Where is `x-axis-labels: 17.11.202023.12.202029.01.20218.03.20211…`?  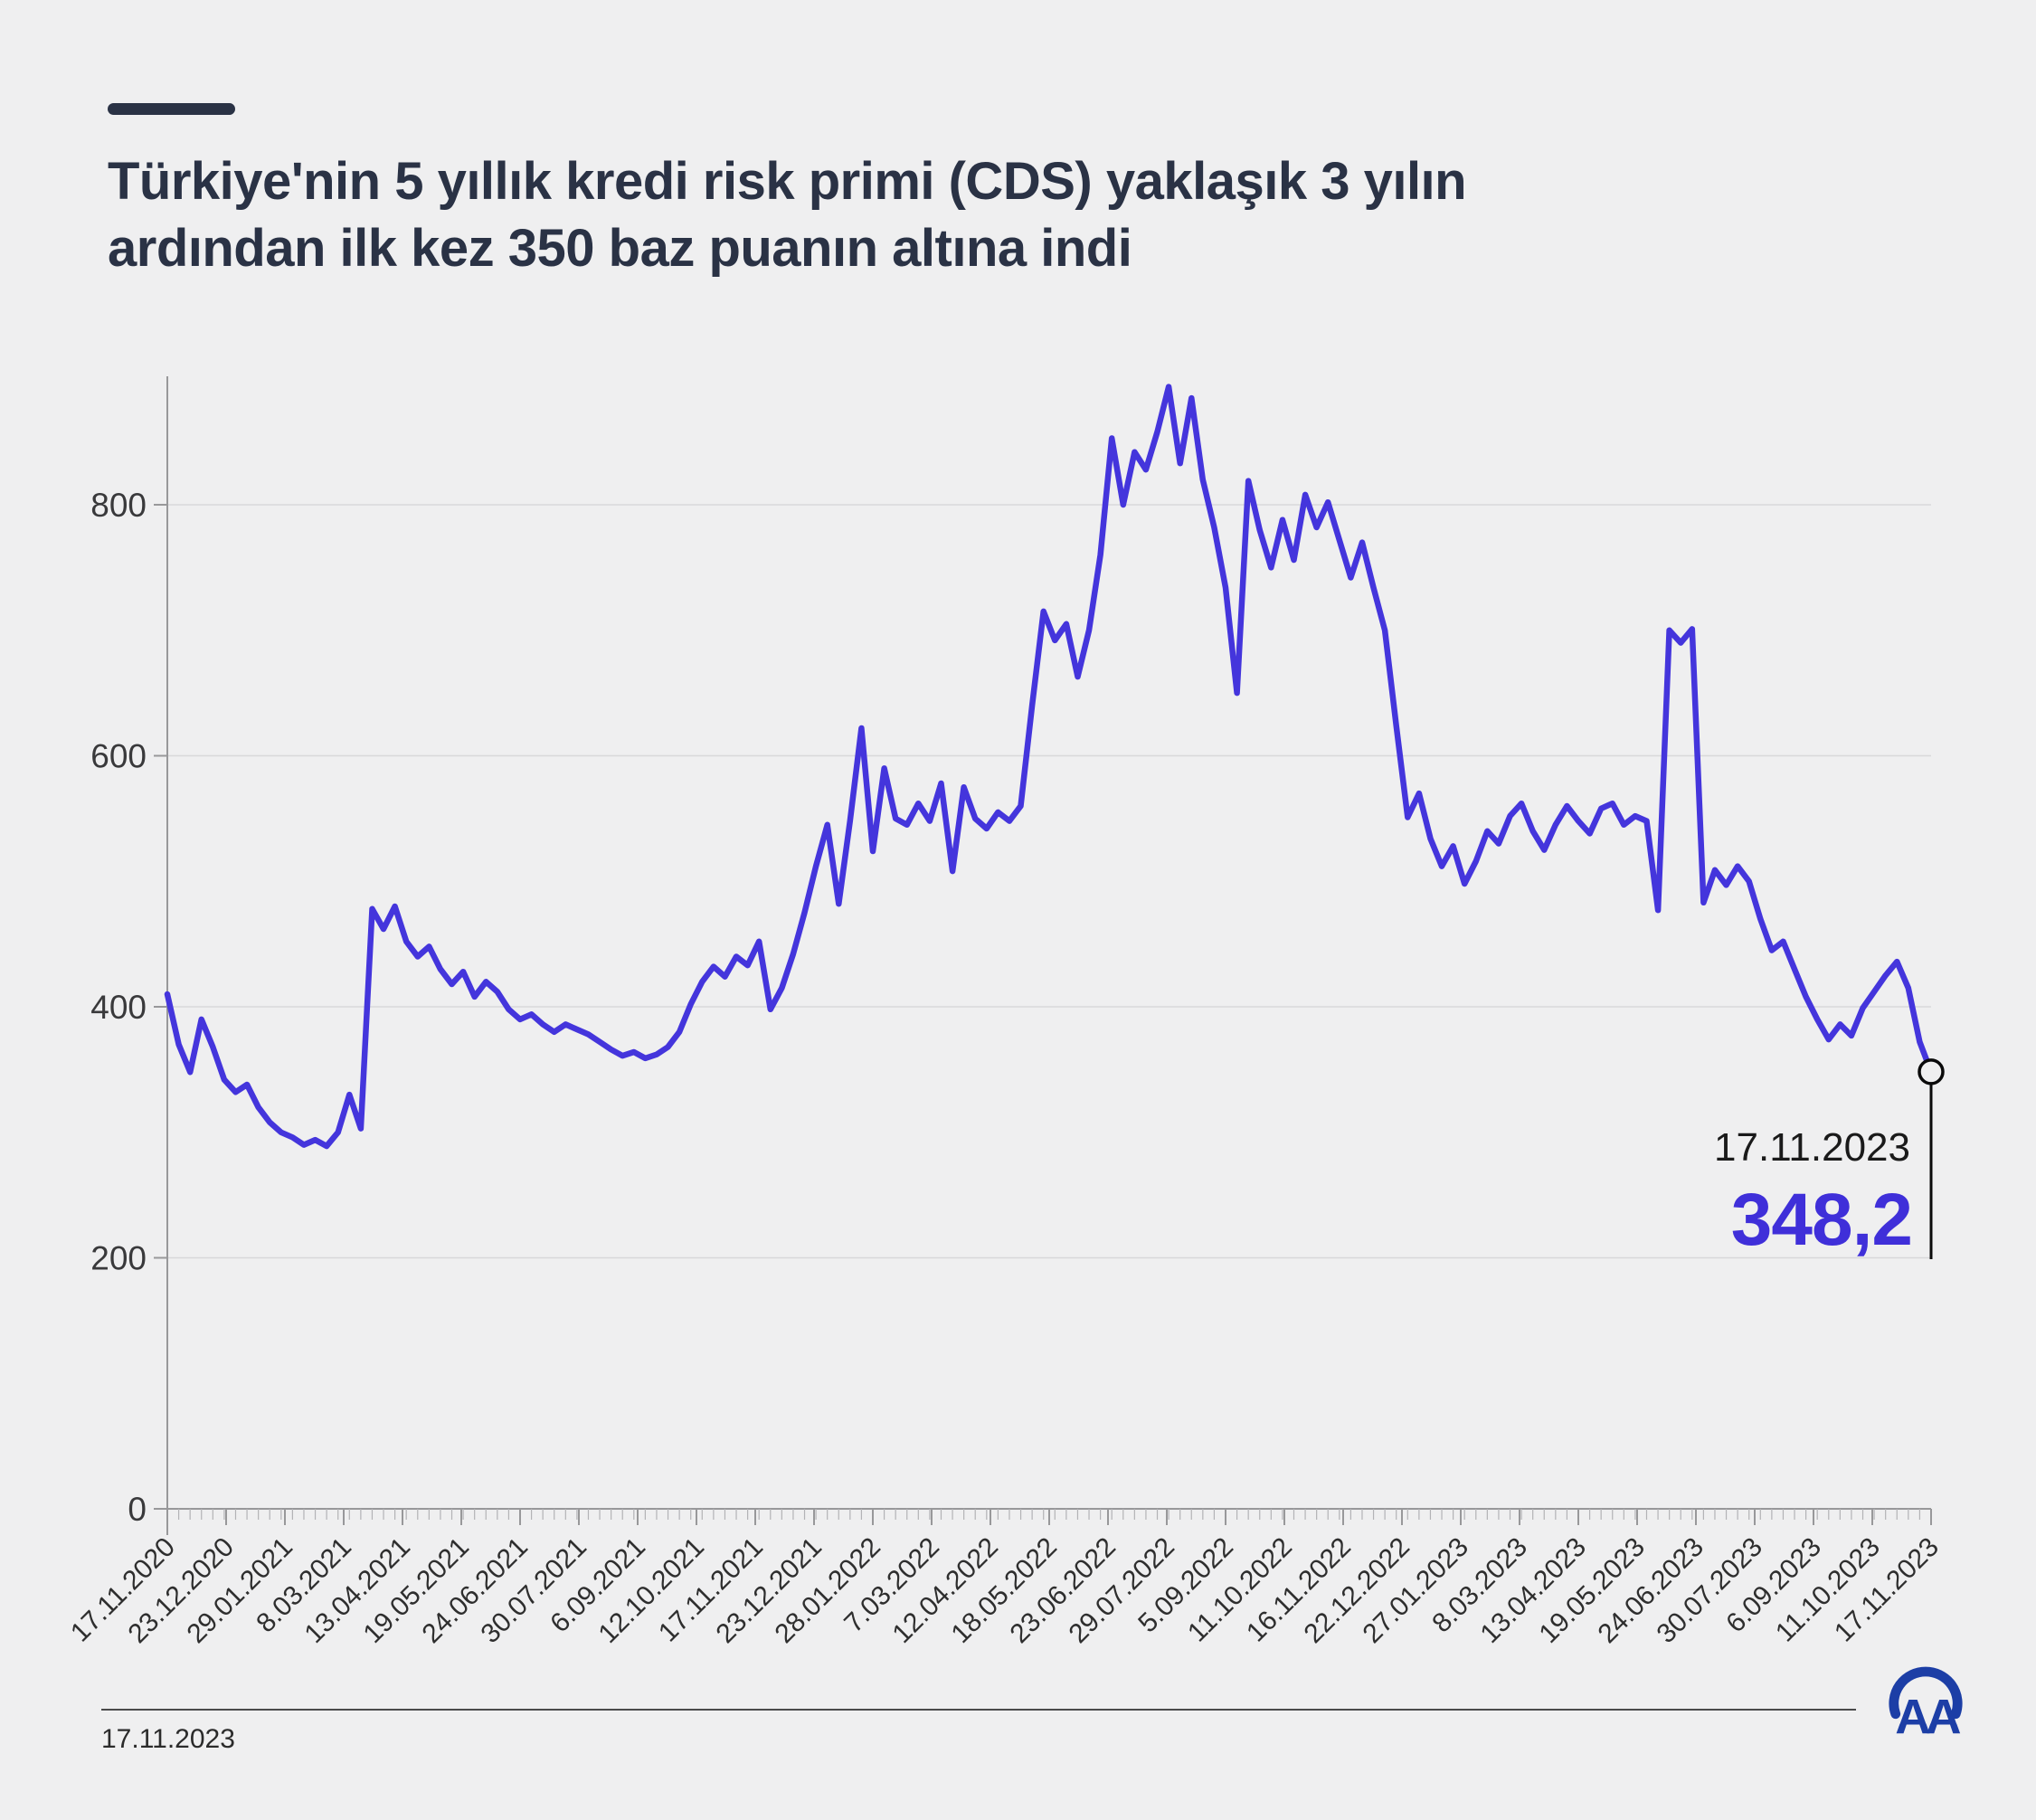
x-axis-labels: 17.11.202023.12.202029.01.20218.03.20211… is located at coordinates (1005, 1579).